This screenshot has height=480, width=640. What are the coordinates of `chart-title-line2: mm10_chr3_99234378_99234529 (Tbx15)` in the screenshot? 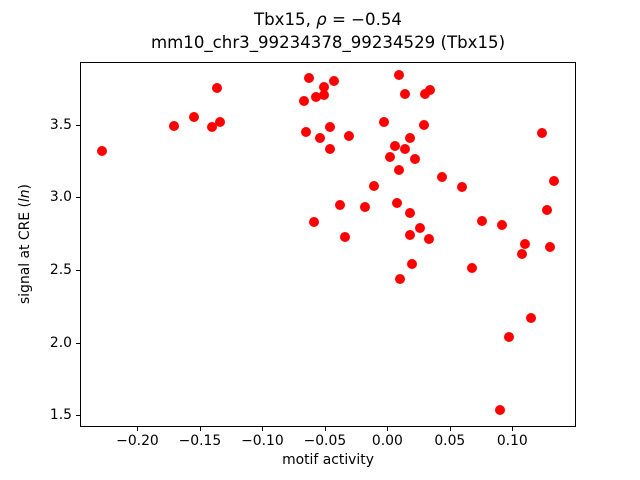 It's located at (328, 42).